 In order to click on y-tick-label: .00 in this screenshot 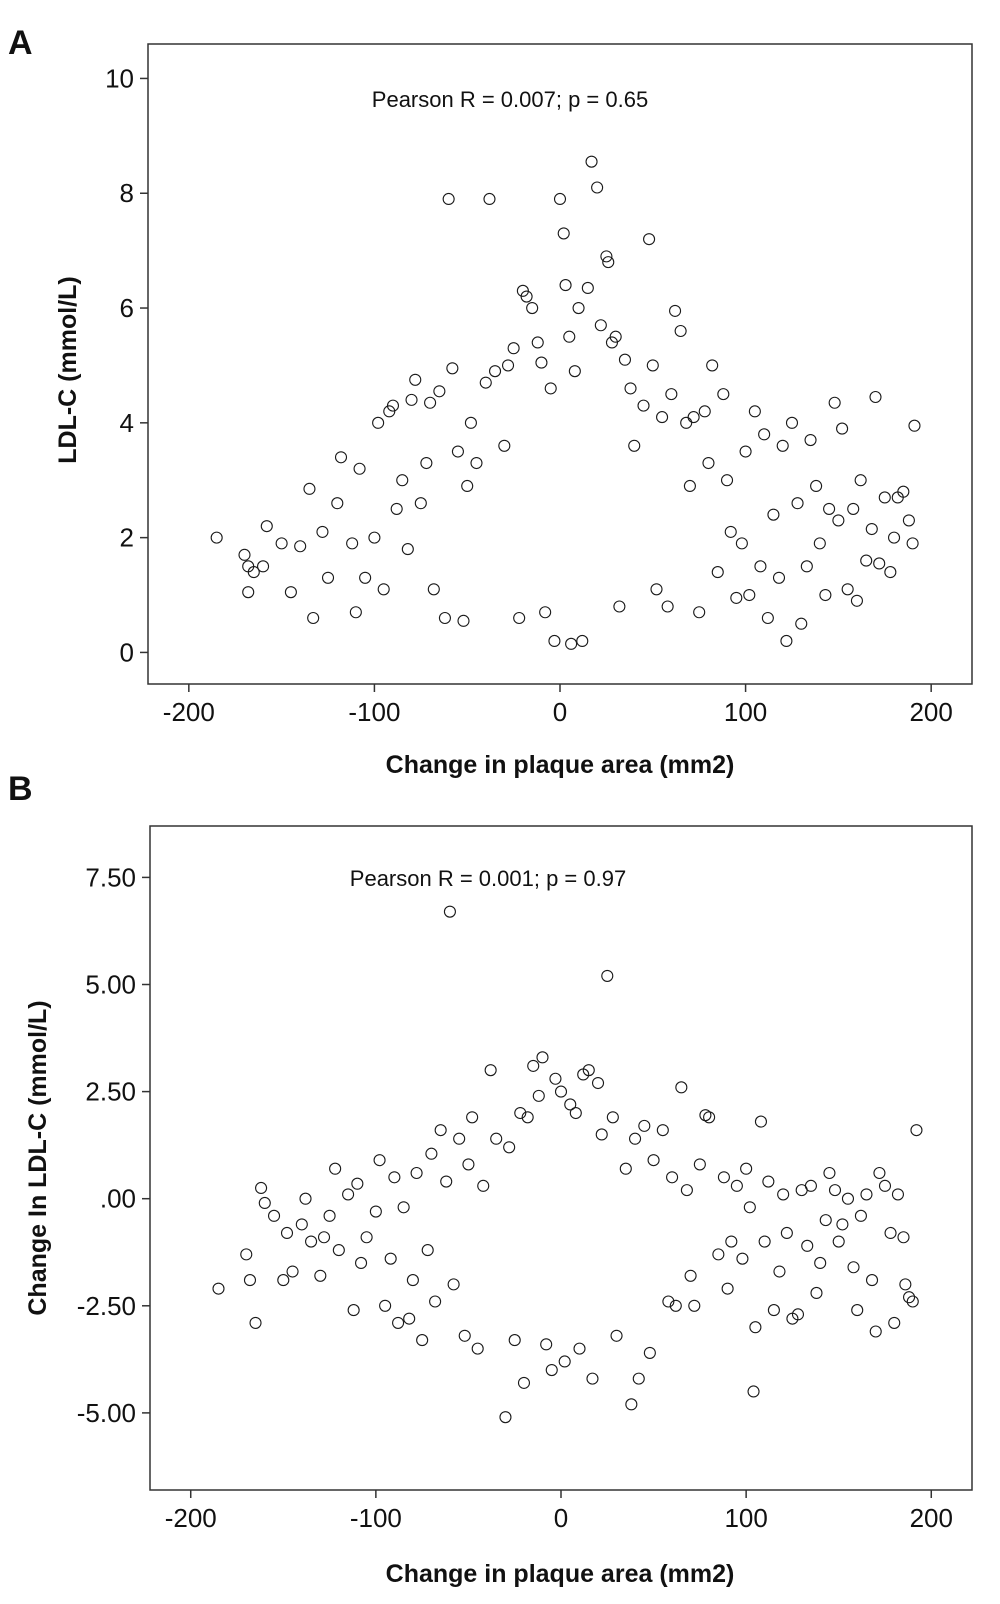, I will do `click(118, 1199)`.